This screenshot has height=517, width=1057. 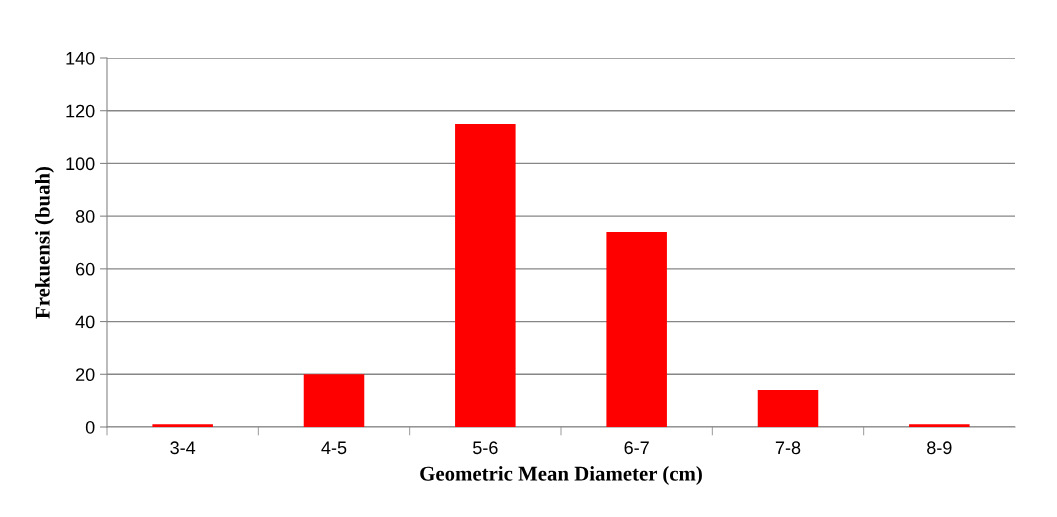 I want to click on x-tick-label: 6-7, so click(x=636, y=448).